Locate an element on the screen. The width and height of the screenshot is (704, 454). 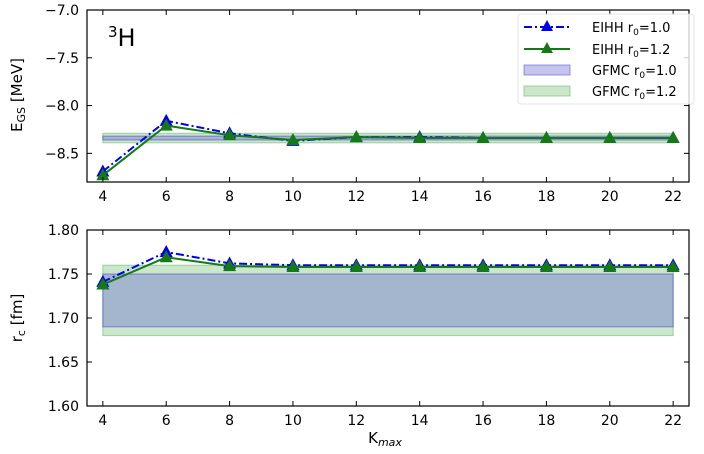
radius-xtick-label: 16 is located at coordinates (483, 421).